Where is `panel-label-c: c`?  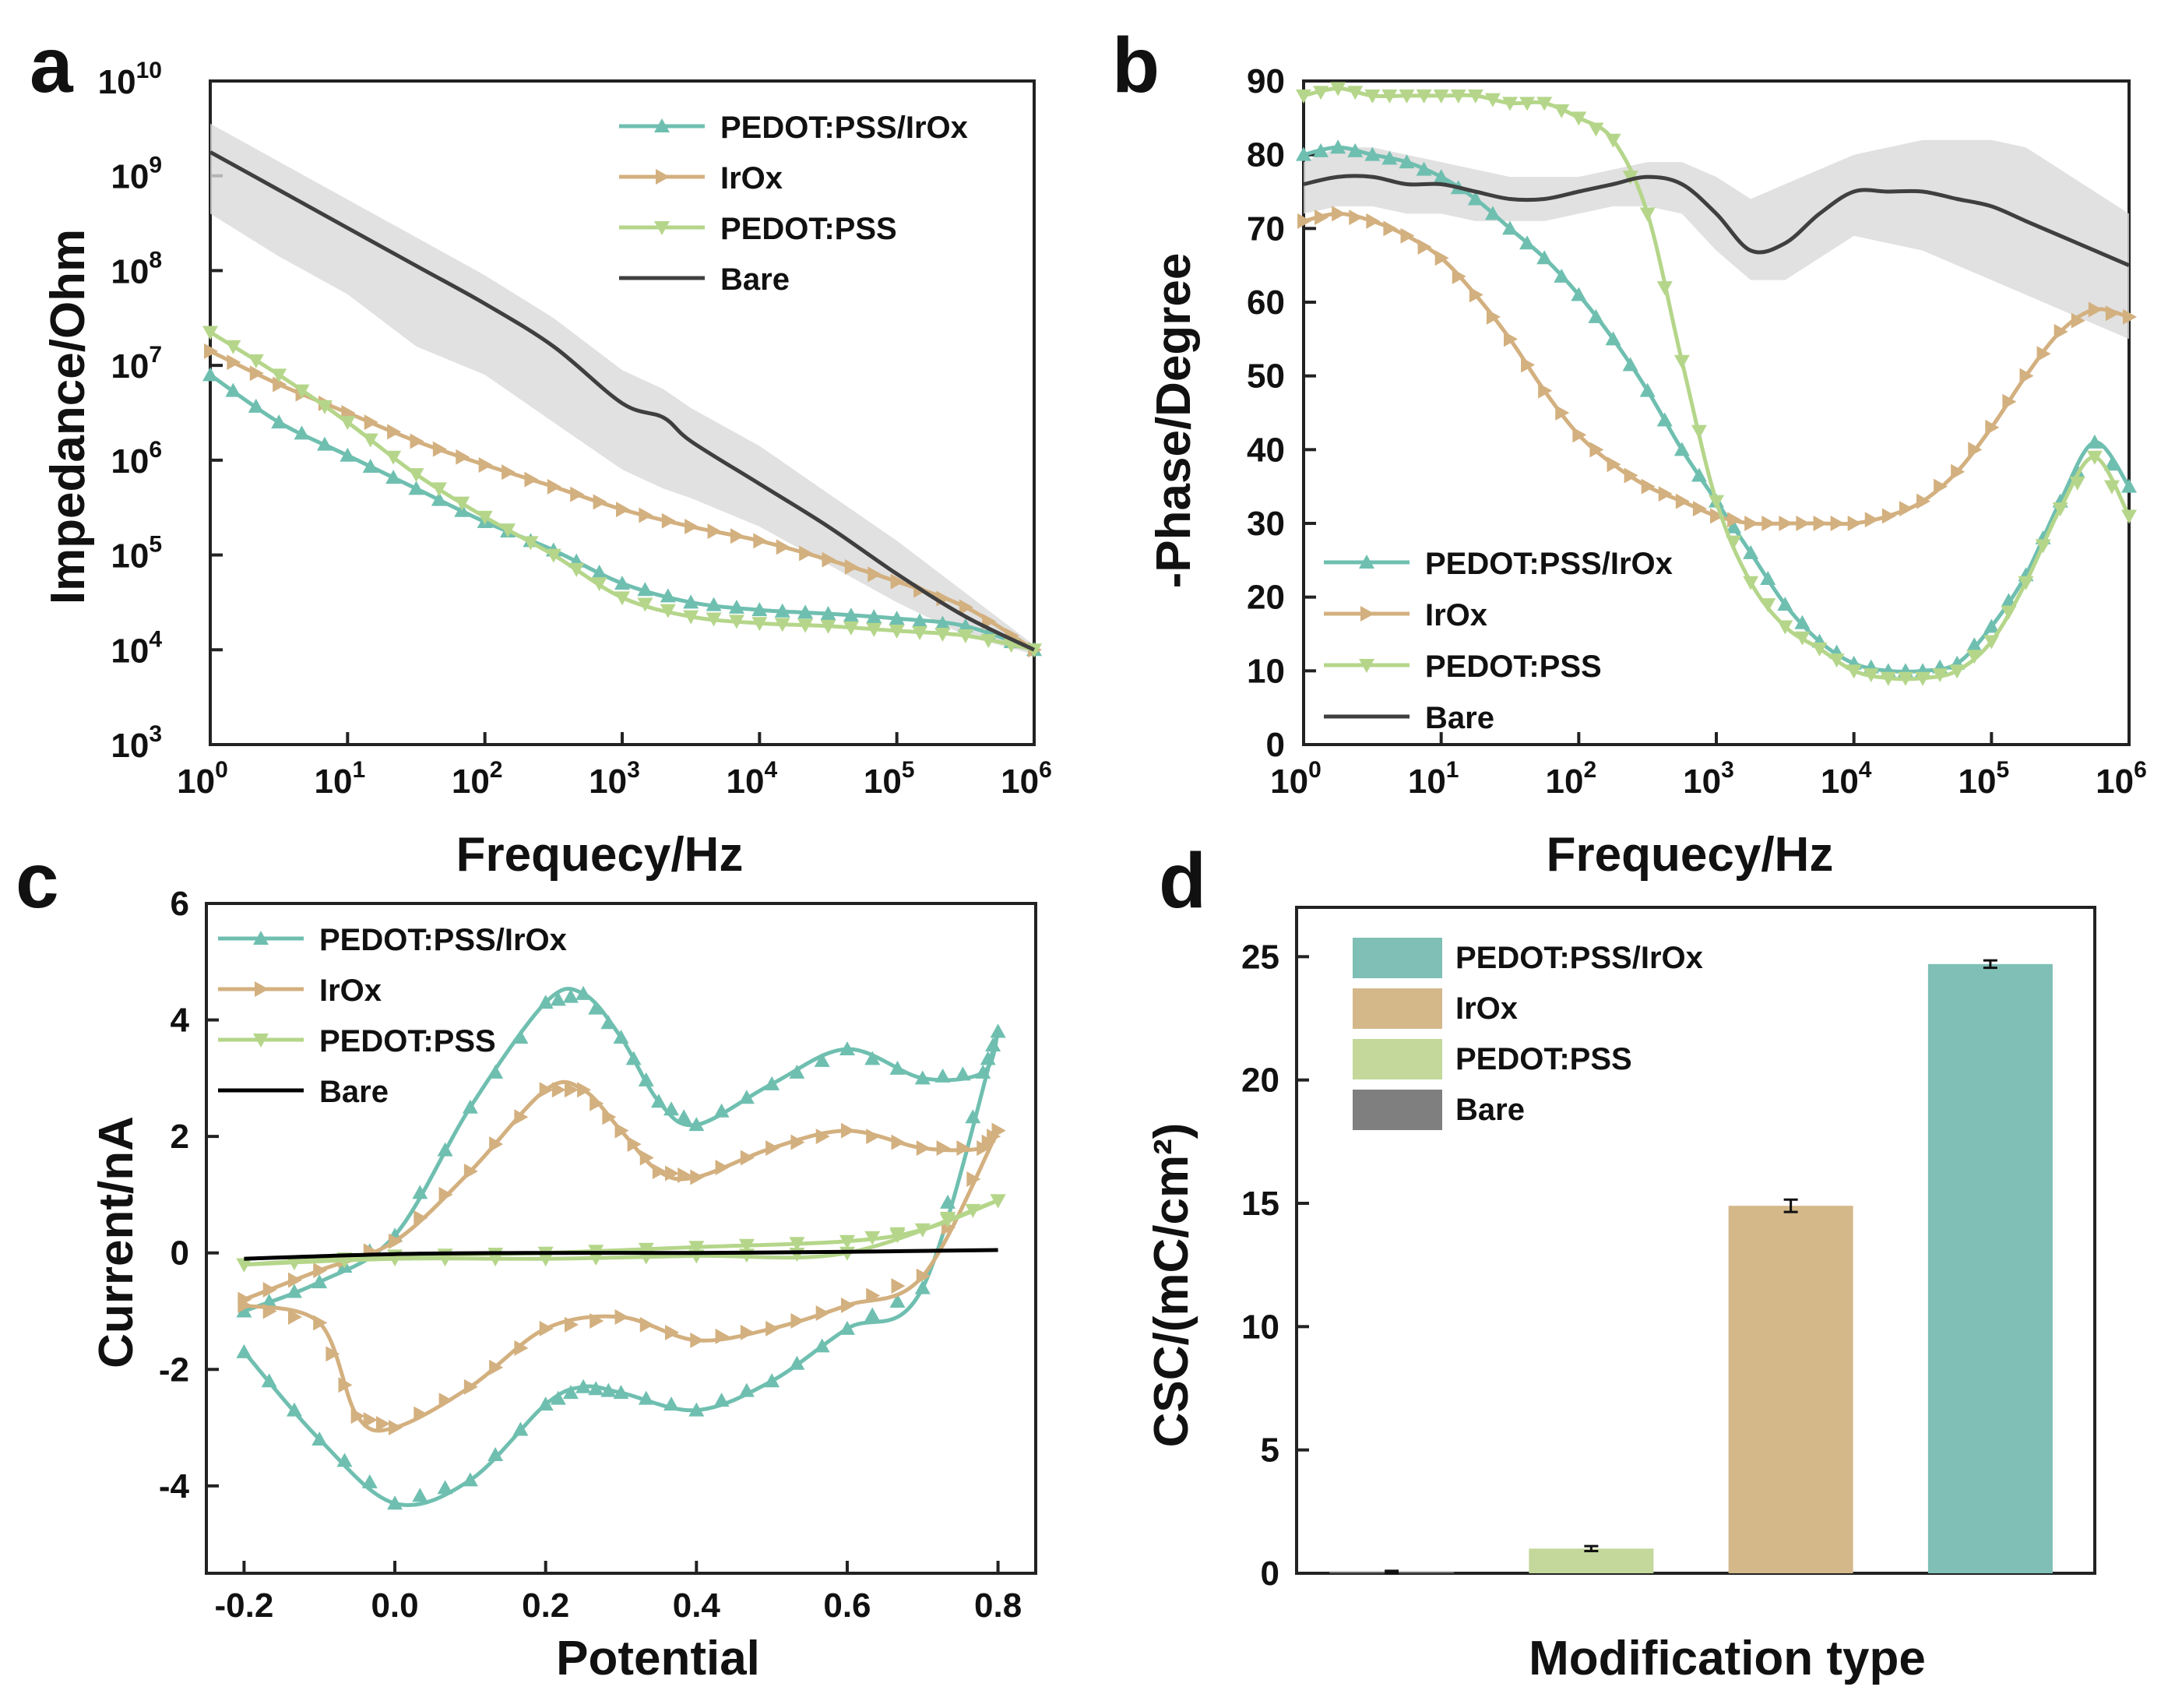
panel-label-c: c is located at coordinates (37, 881).